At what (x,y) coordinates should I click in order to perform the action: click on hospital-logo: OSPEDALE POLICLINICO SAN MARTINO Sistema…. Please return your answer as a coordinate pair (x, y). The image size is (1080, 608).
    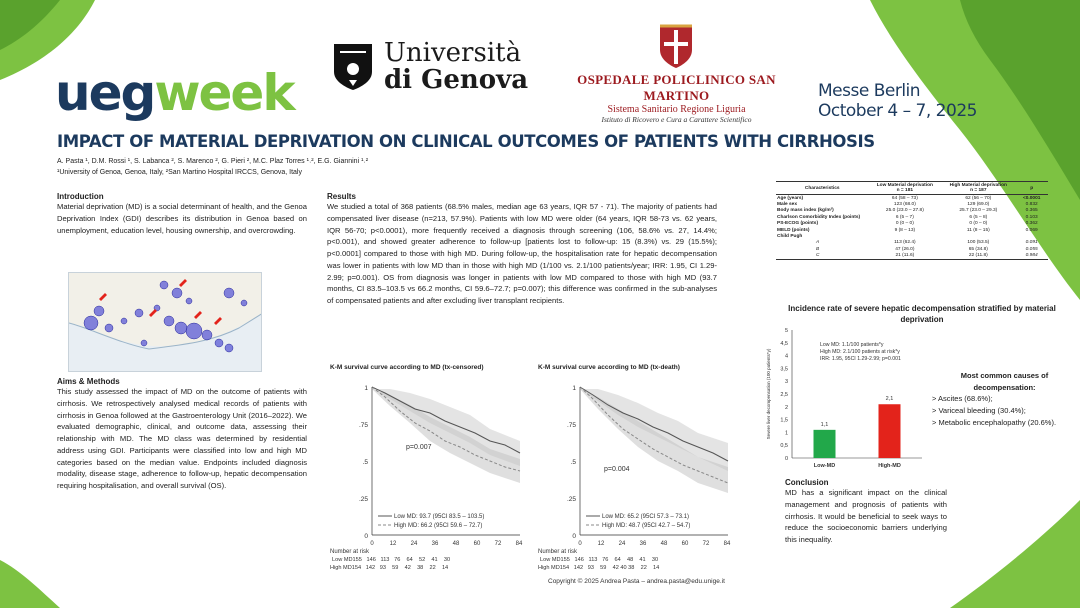
    Looking at the image, I should click on (676, 73).